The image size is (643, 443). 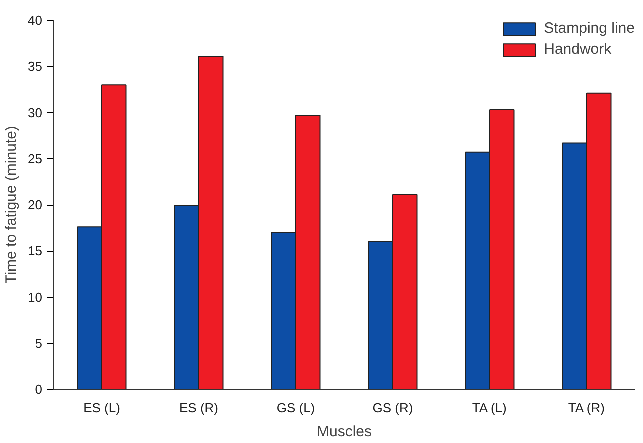 I want to click on y-axis-title: Time to fatigue (minute), so click(x=11, y=205).